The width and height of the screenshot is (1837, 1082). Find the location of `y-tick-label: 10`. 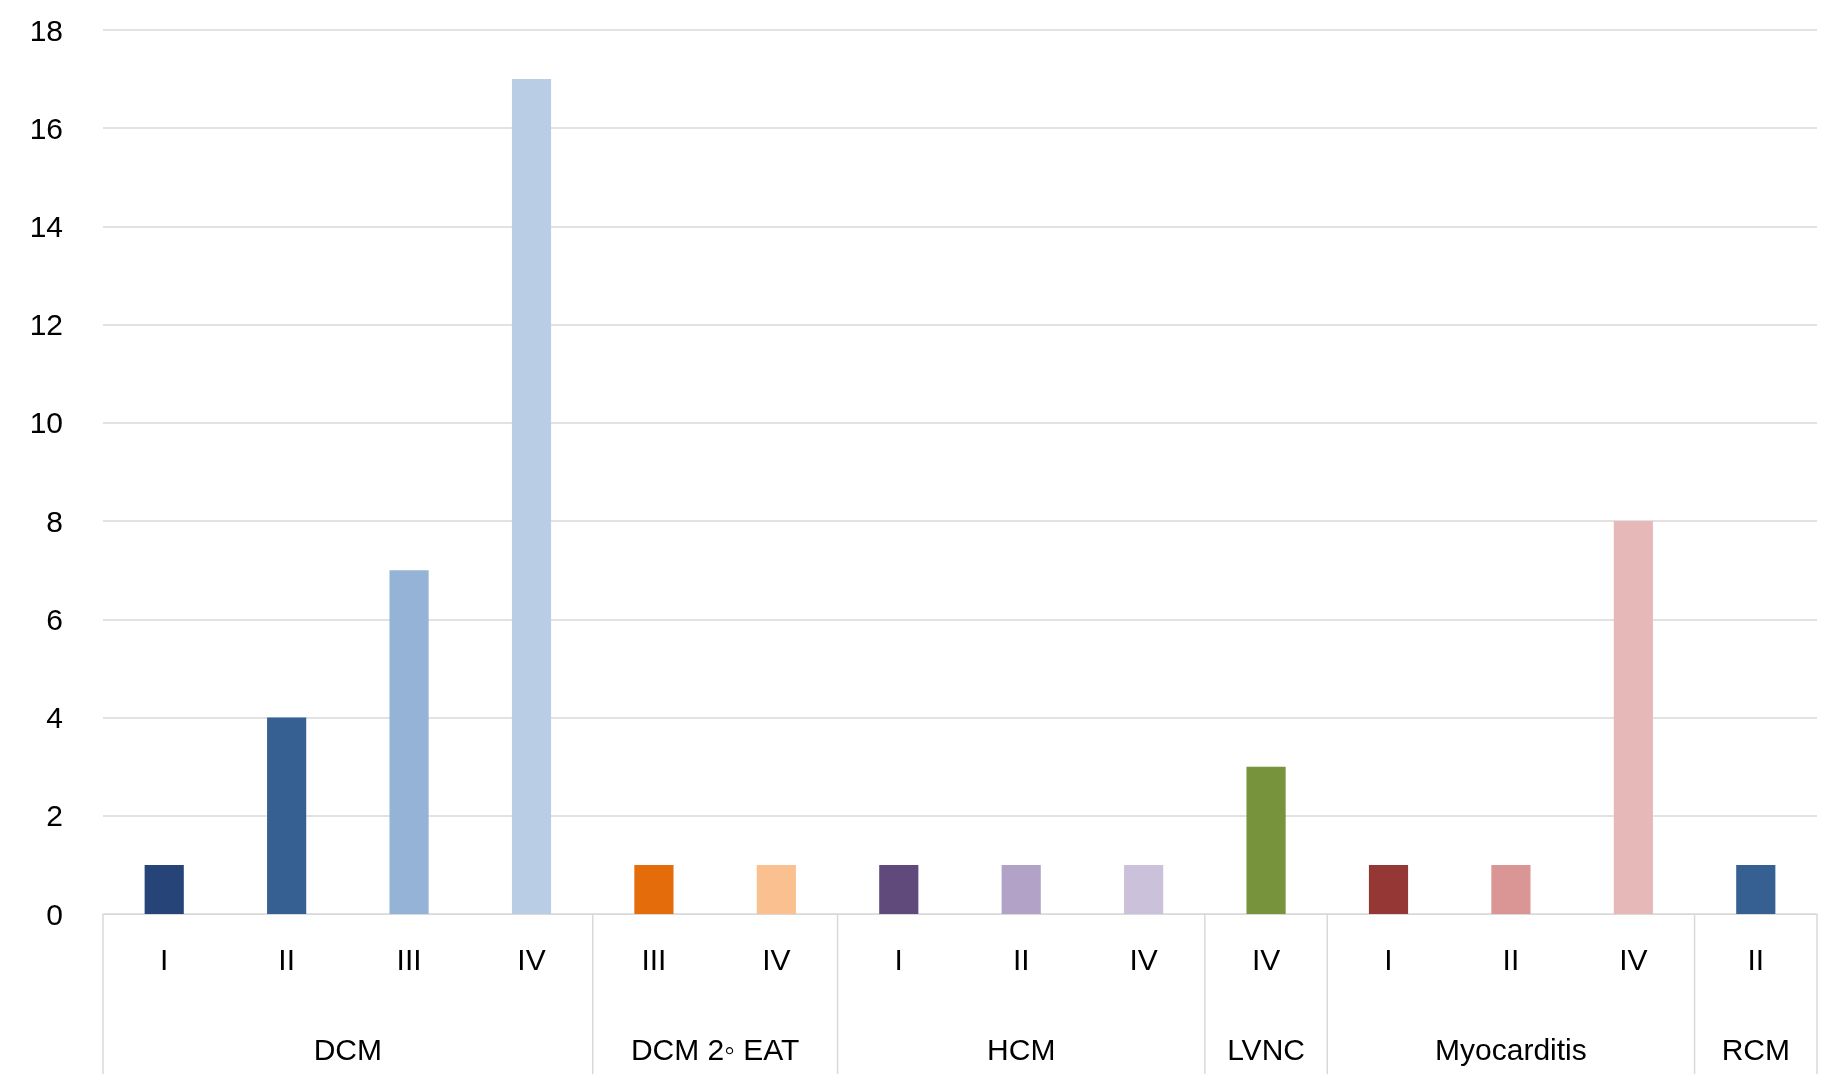

y-tick-label: 10 is located at coordinates (46, 423).